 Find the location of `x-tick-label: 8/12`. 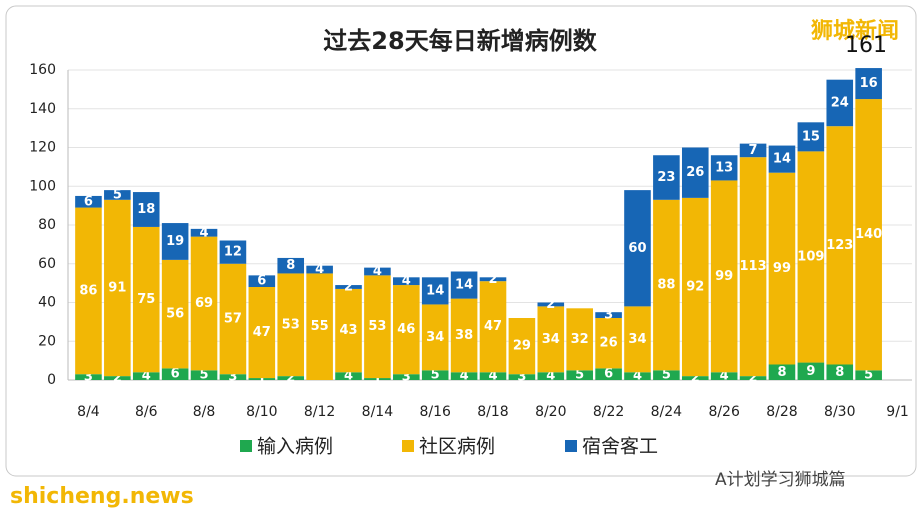

x-tick-label: 8/12 is located at coordinates (319, 412).